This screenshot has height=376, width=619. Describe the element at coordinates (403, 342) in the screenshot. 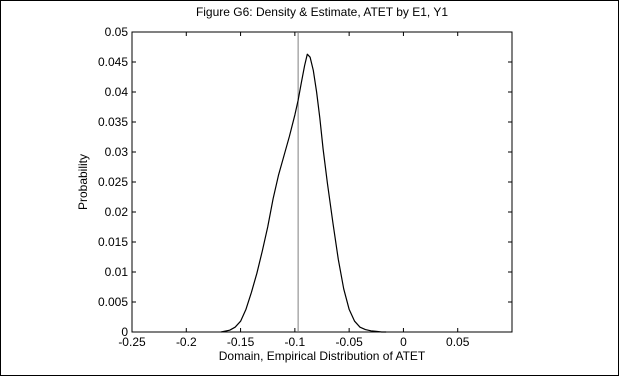

I see `x-tick-label: 0` at that location.